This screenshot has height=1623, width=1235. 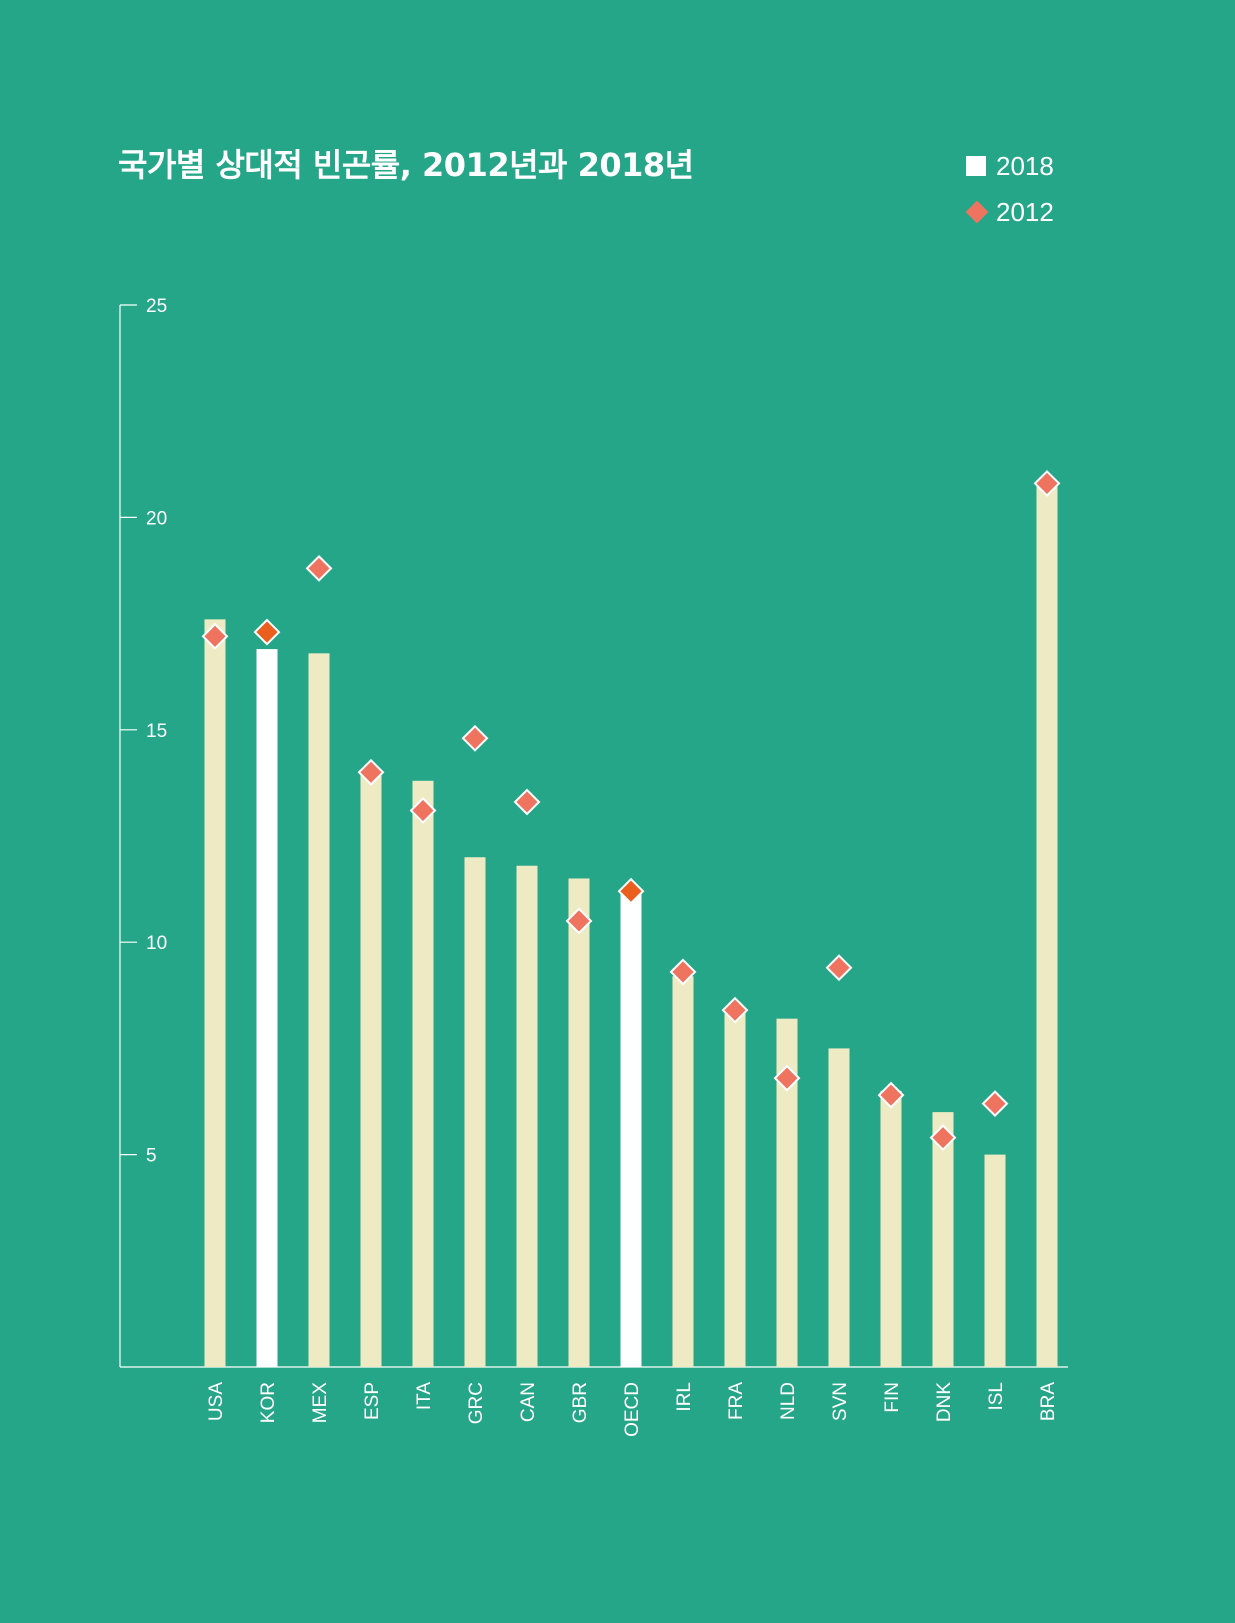 What do you see at coordinates (475, 738) in the screenshot?
I see `marker-2012-grc` at bounding box center [475, 738].